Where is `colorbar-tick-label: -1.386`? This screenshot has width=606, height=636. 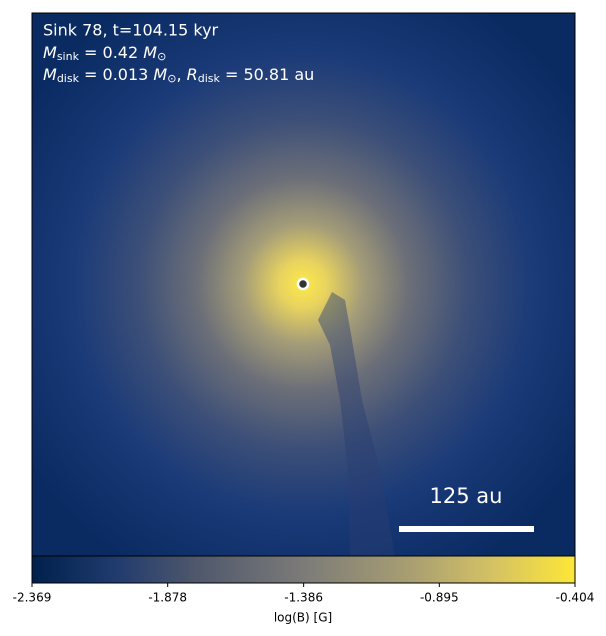 colorbar-tick-label: -1.386 is located at coordinates (303, 598).